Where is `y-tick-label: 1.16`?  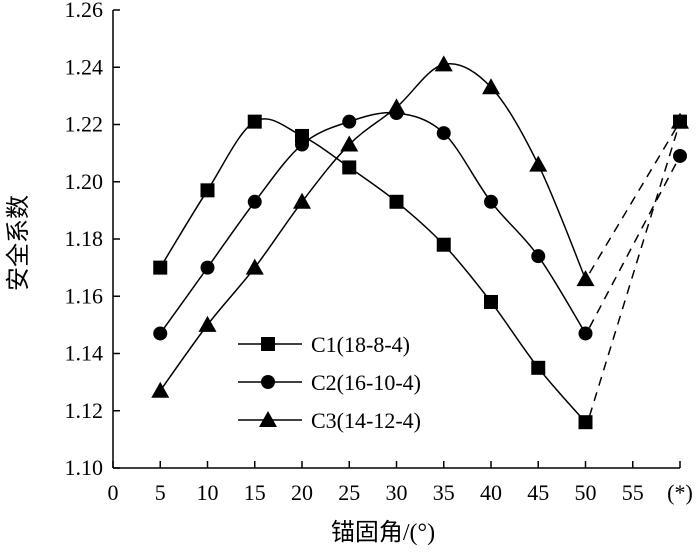 y-tick-label: 1.16 is located at coordinates (84, 295).